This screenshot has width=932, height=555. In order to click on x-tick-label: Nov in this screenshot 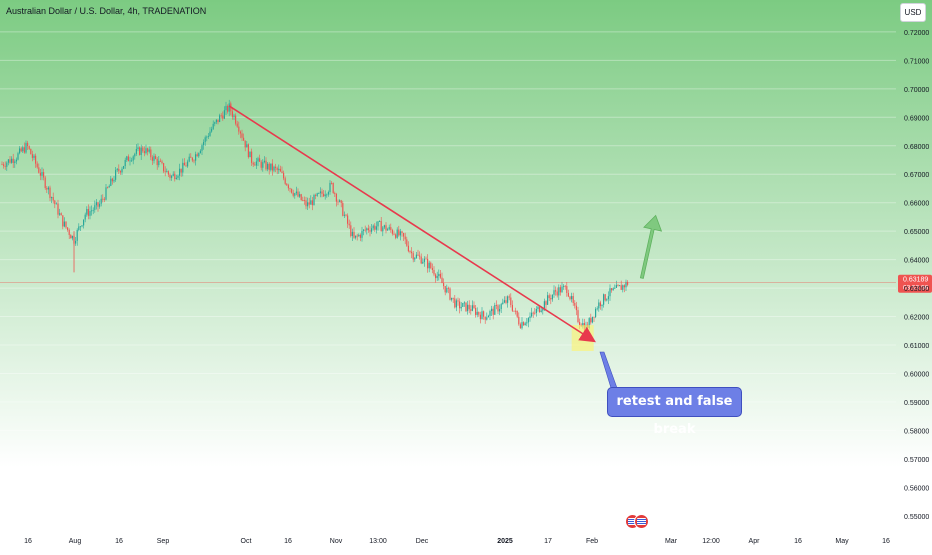, I will do `click(336, 541)`.